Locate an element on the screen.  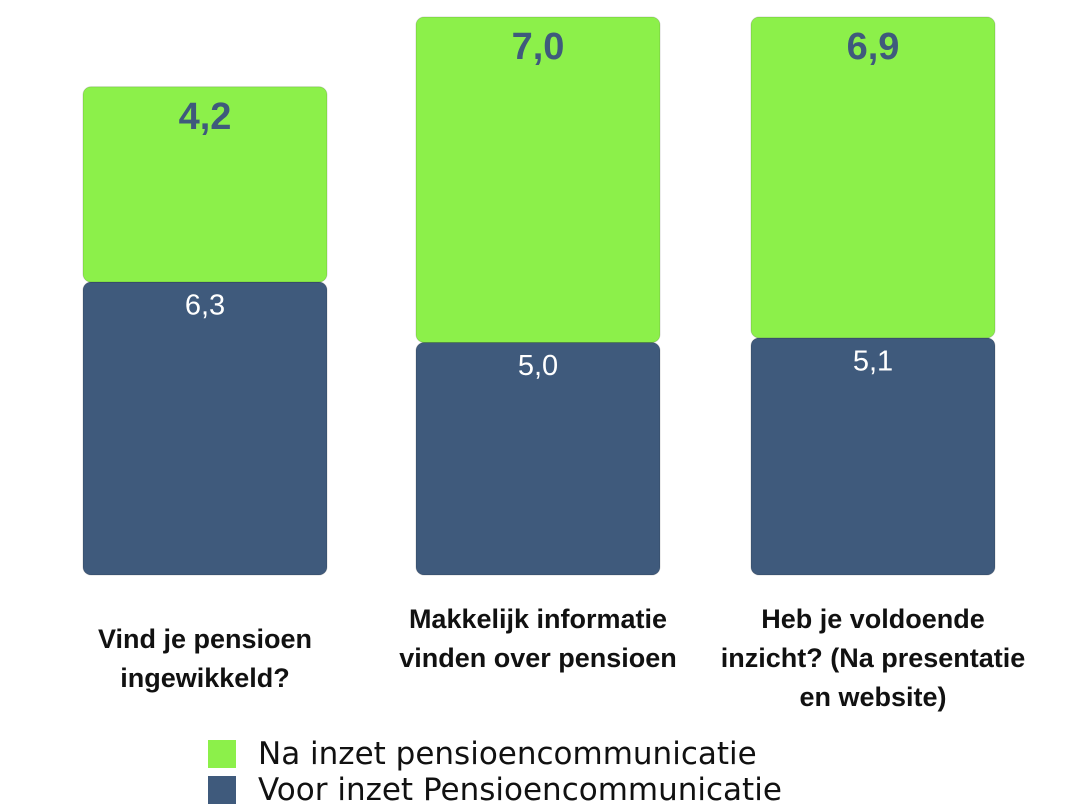
value-label: 5,1 is located at coordinates (873, 361).